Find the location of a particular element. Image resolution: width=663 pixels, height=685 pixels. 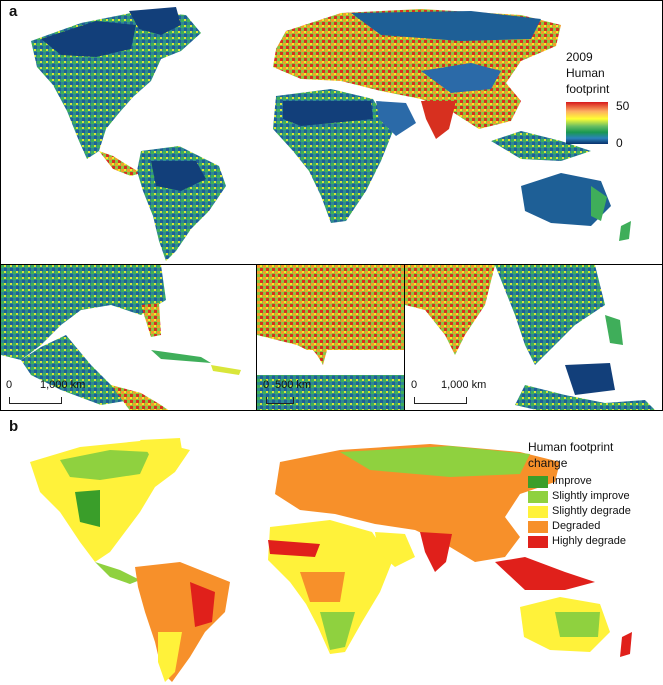

inset-2-scale-zero: 0 is located at coordinates (266, 385).